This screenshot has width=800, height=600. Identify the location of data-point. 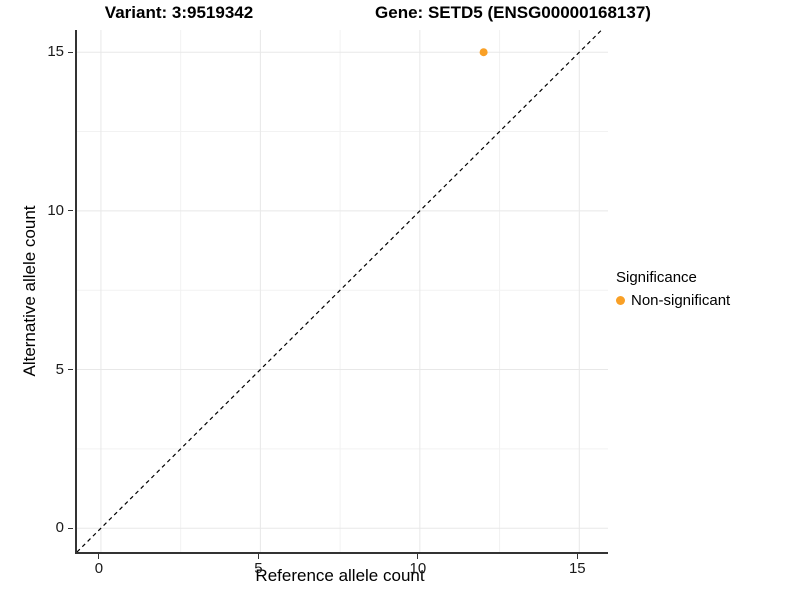
(483, 52).